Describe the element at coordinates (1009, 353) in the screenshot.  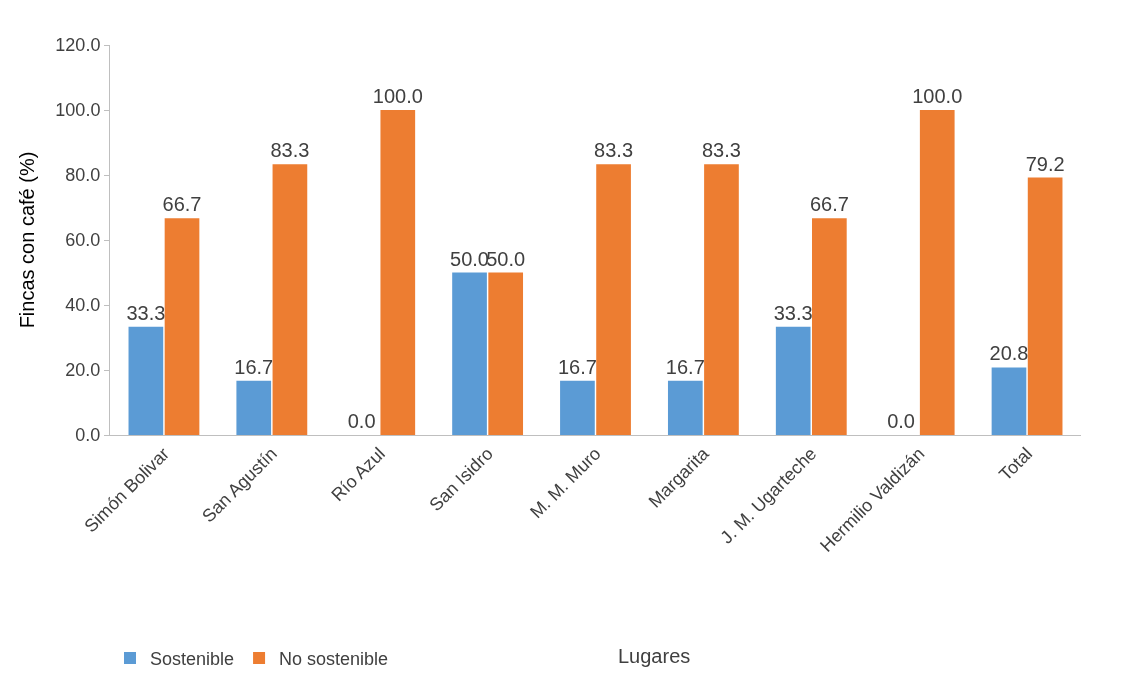
I see `data-label: 20.8` at that location.